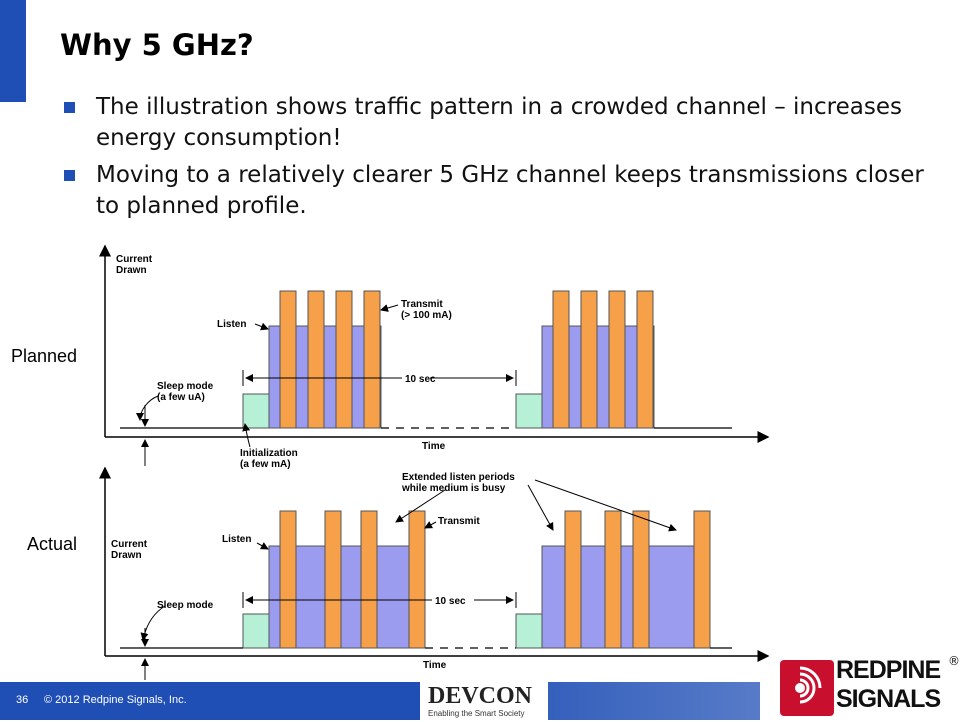 This screenshot has width=960, height=722. I want to click on planned-init-label-1: Initialization, so click(269, 453).